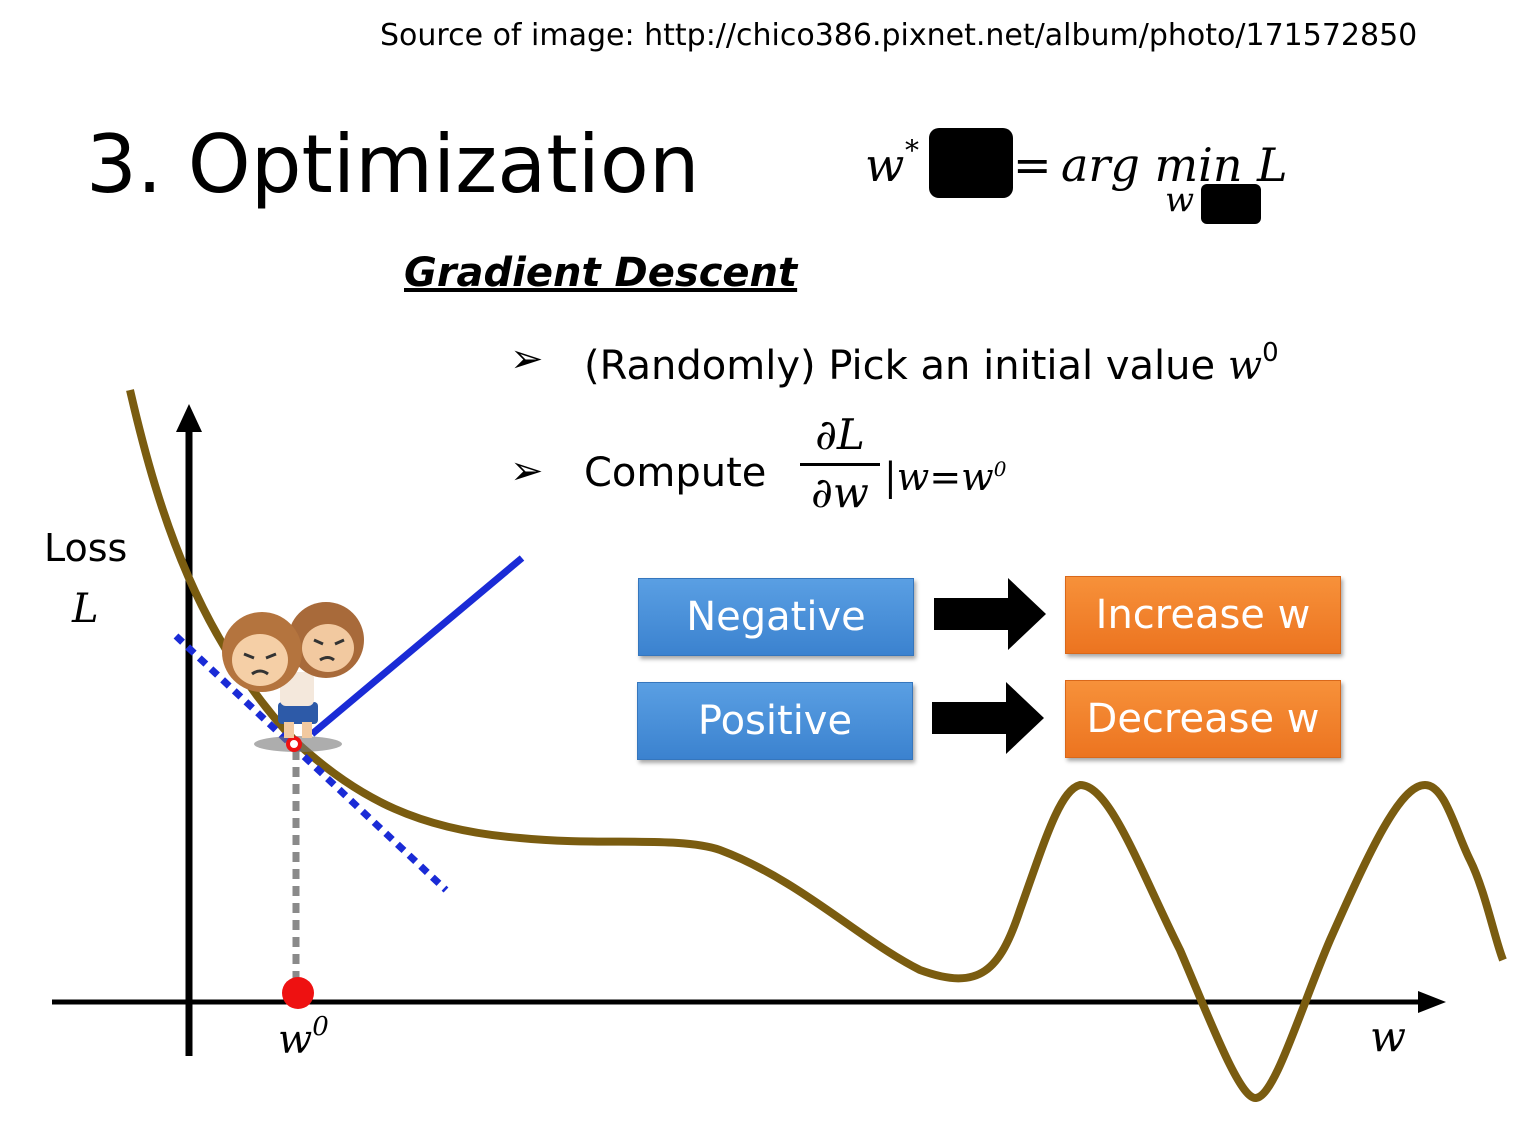 The width and height of the screenshot is (1513, 1138). Describe the element at coordinates (1032, 165) in the screenshot. I see `equation-equals: =` at that location.